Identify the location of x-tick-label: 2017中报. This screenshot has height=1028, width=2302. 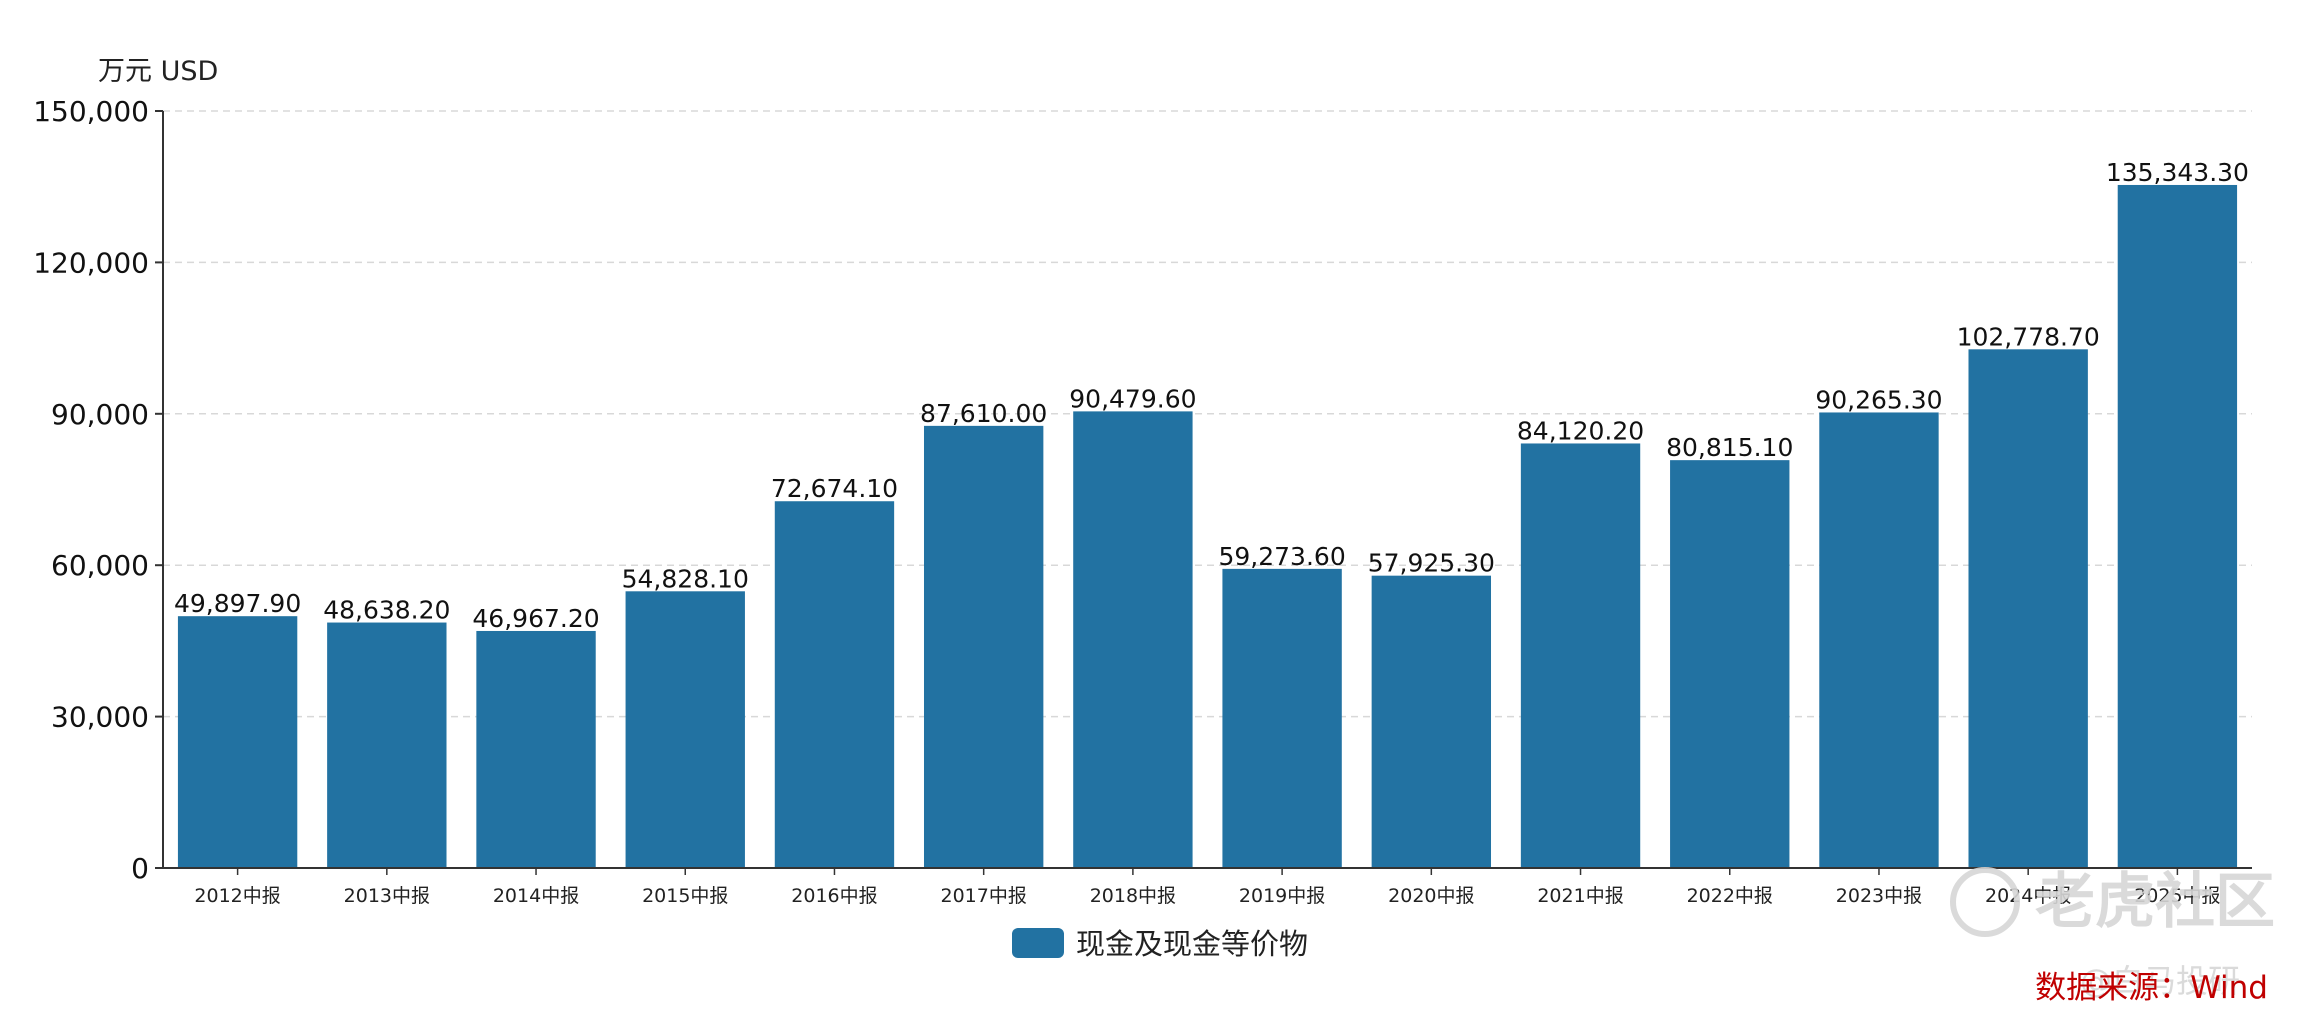
(983, 896).